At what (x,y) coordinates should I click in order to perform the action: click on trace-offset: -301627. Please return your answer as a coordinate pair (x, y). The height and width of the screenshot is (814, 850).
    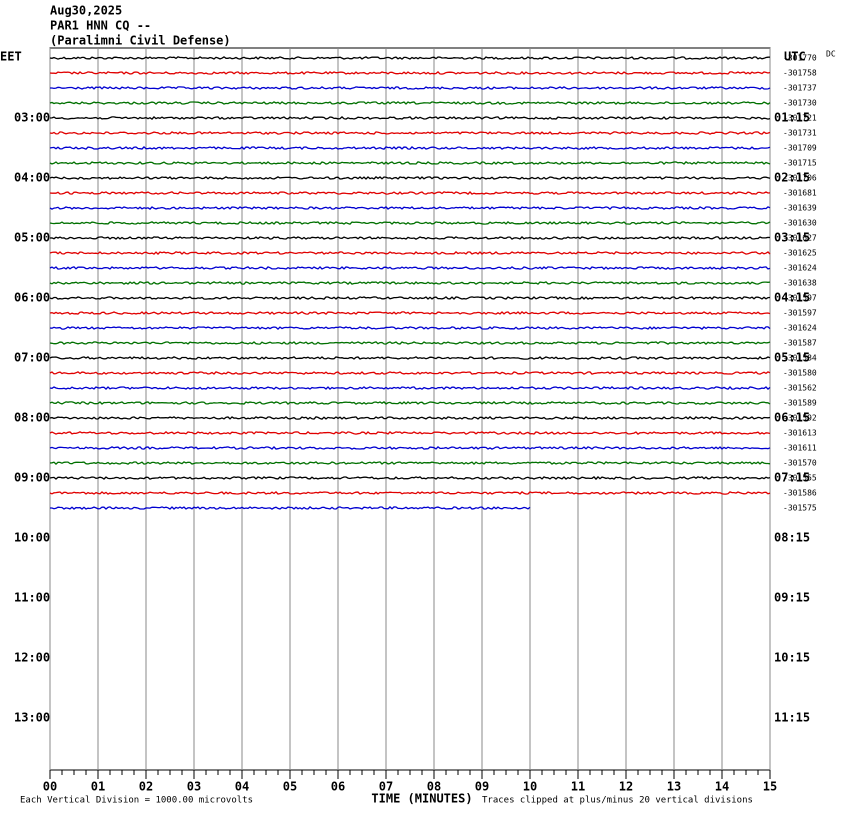
    Looking at the image, I should click on (800, 238).